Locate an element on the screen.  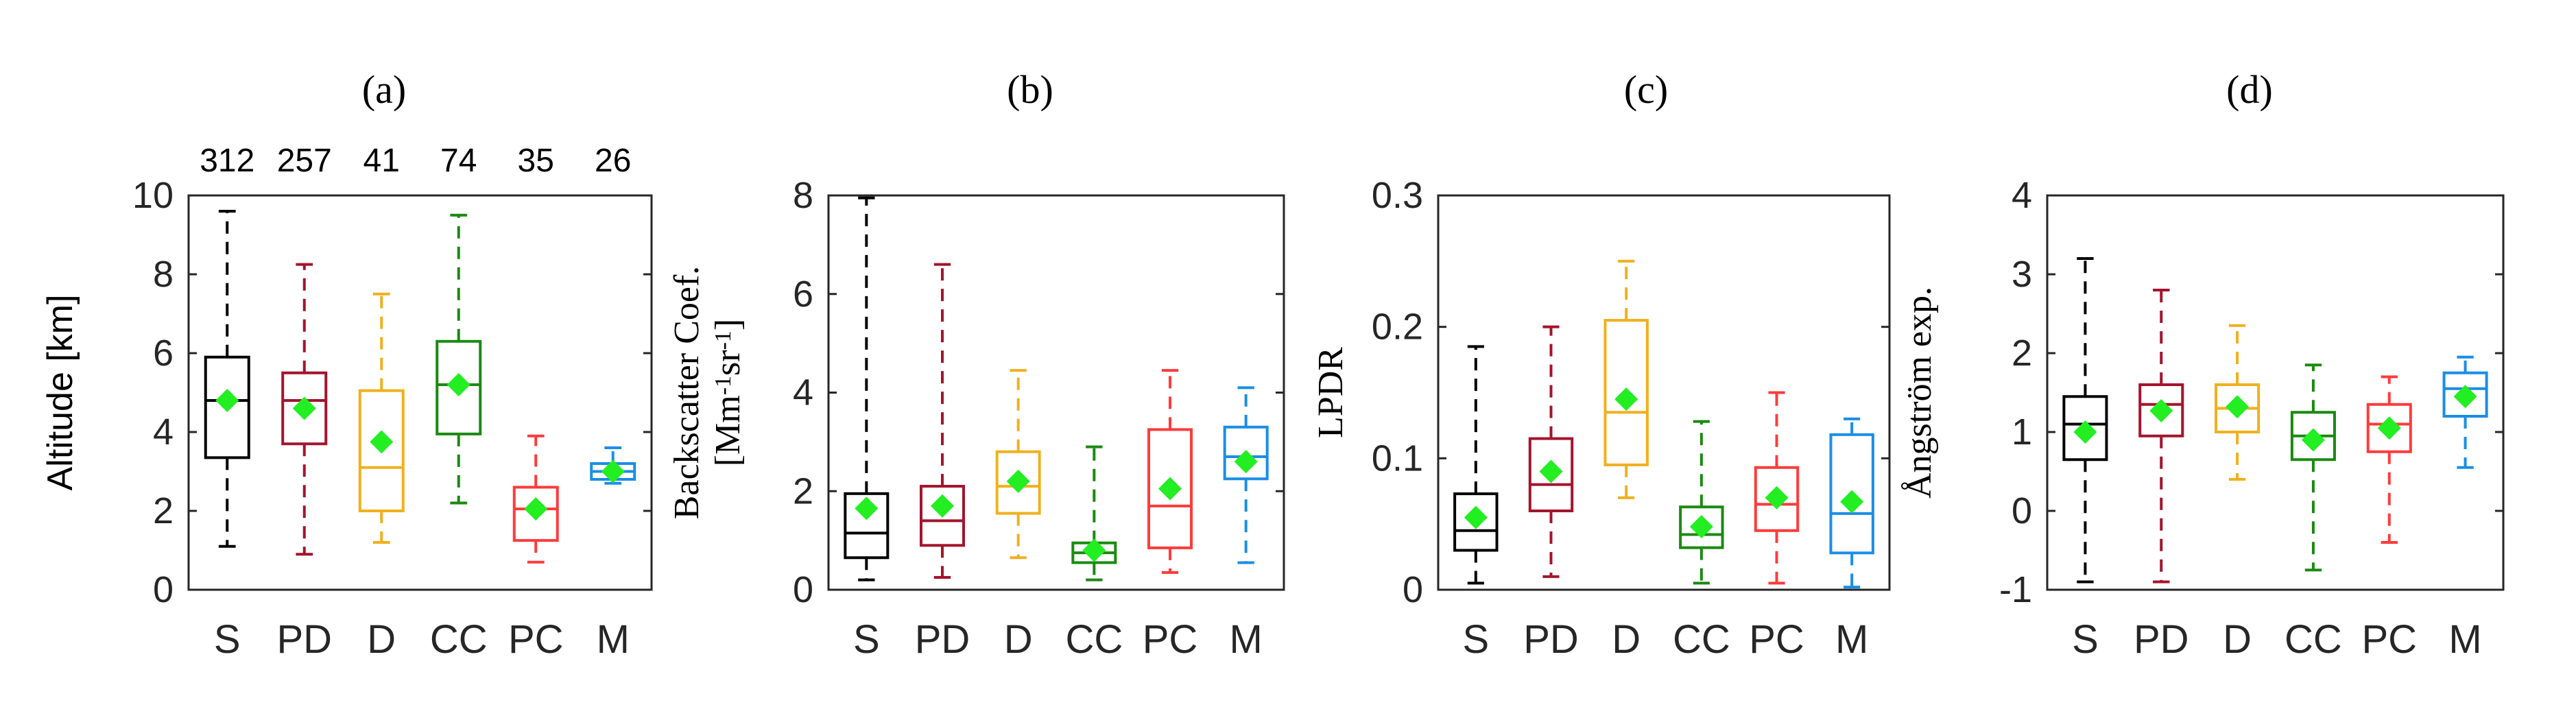
panel-title: (c) is located at coordinates (1646, 90).